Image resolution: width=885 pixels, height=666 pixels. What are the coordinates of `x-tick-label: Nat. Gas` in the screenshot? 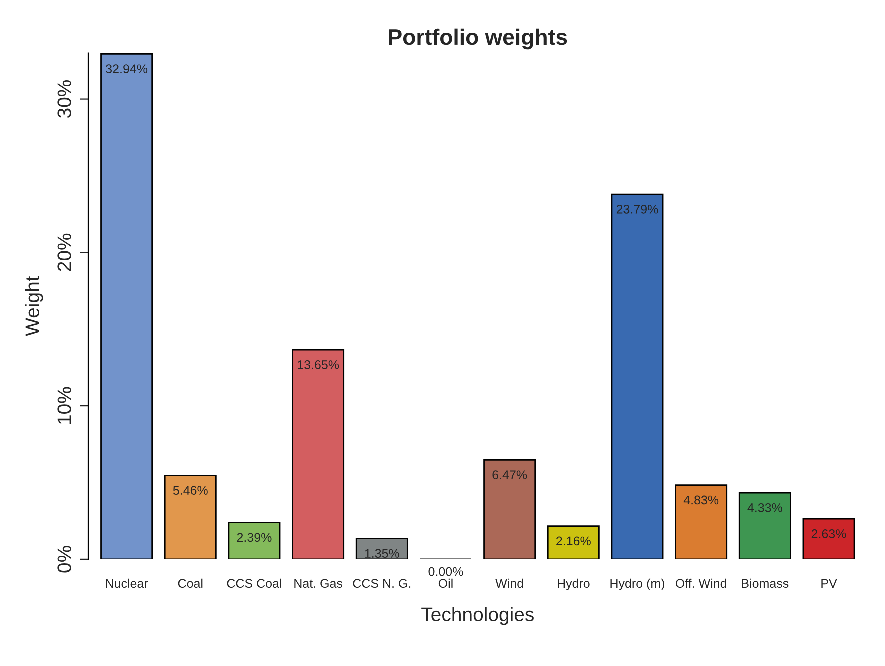 It's located at (318, 583).